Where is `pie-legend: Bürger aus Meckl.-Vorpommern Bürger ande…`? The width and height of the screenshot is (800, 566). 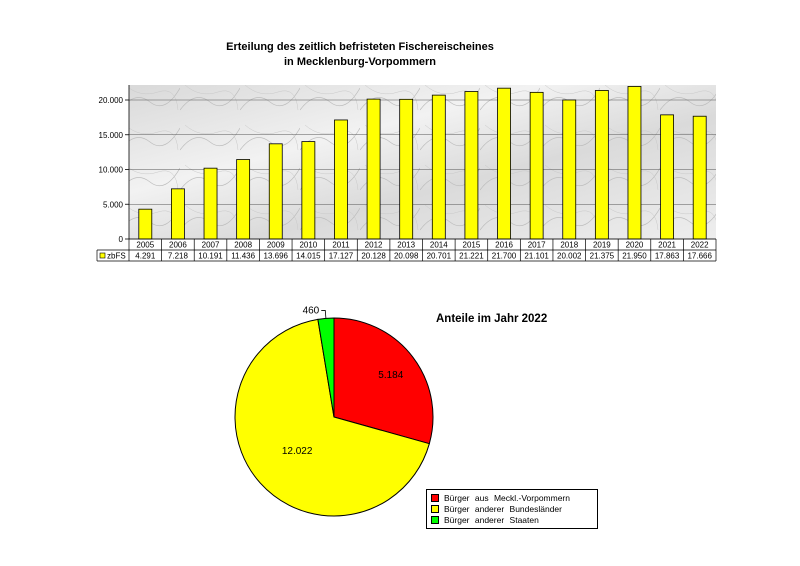 pie-legend: Bürger aus Meckl.-Vorpommern Bürger ande… is located at coordinates (512, 509).